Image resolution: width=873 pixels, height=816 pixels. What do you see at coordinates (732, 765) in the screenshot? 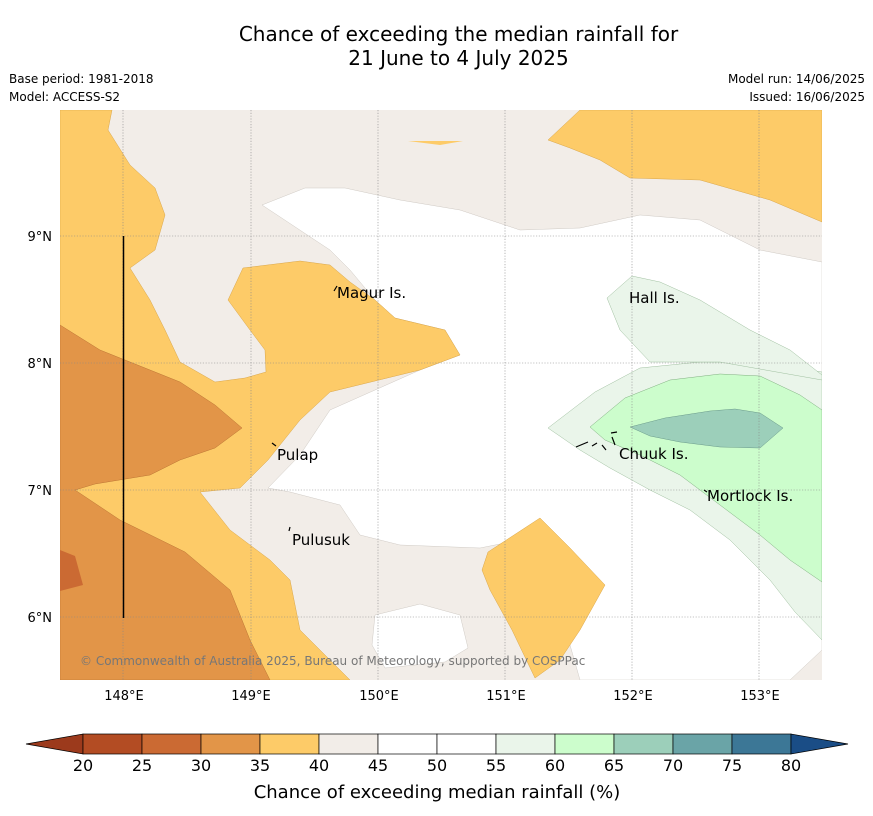
I see `colorbar-tick-75: 75` at bounding box center [732, 765].